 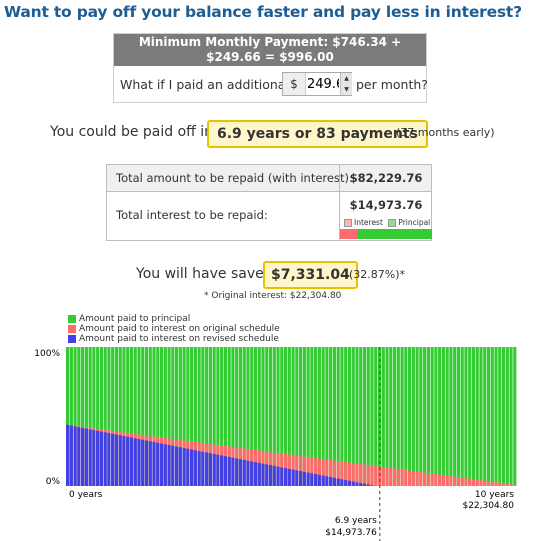 I want to click on principal-swatch, so click(x=392, y=223).